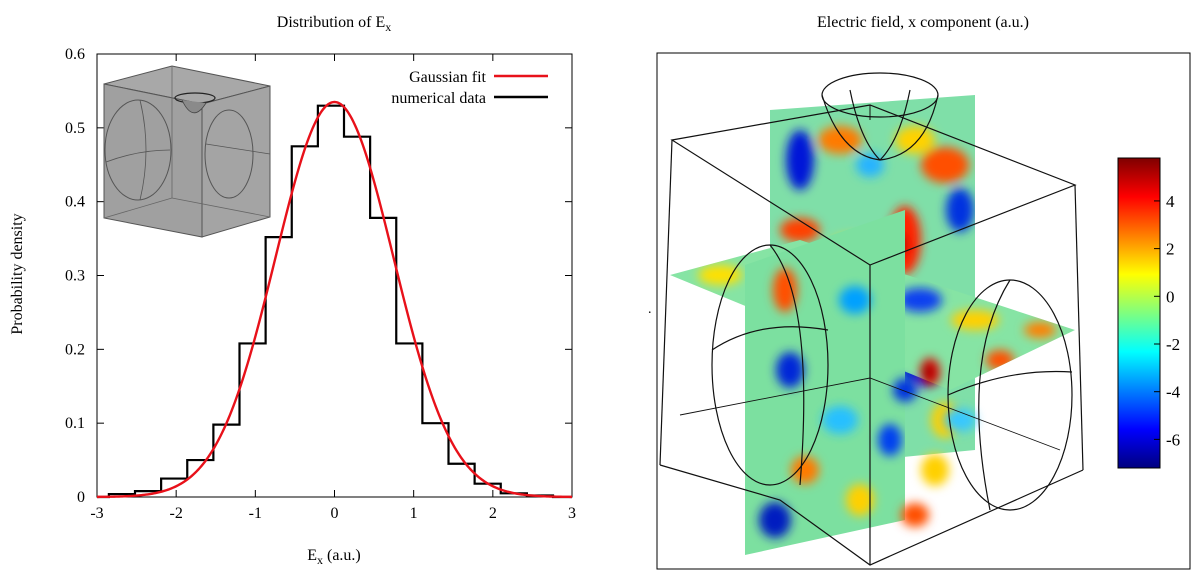  What do you see at coordinates (81, 497) in the screenshot?
I see `y-tick-label: 0` at bounding box center [81, 497].